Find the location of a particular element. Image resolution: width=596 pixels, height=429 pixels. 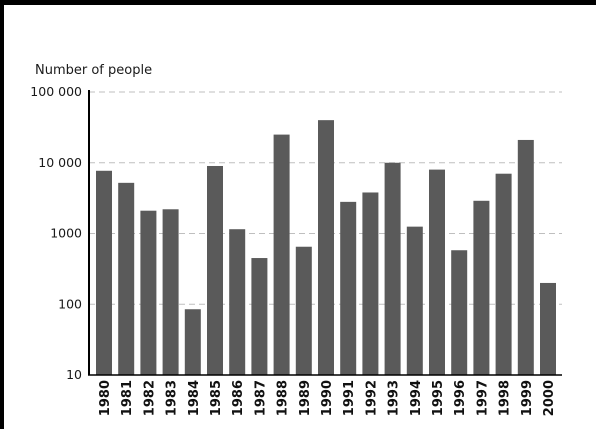

x-tick-label: 1985 is located at coordinates (216, 398).